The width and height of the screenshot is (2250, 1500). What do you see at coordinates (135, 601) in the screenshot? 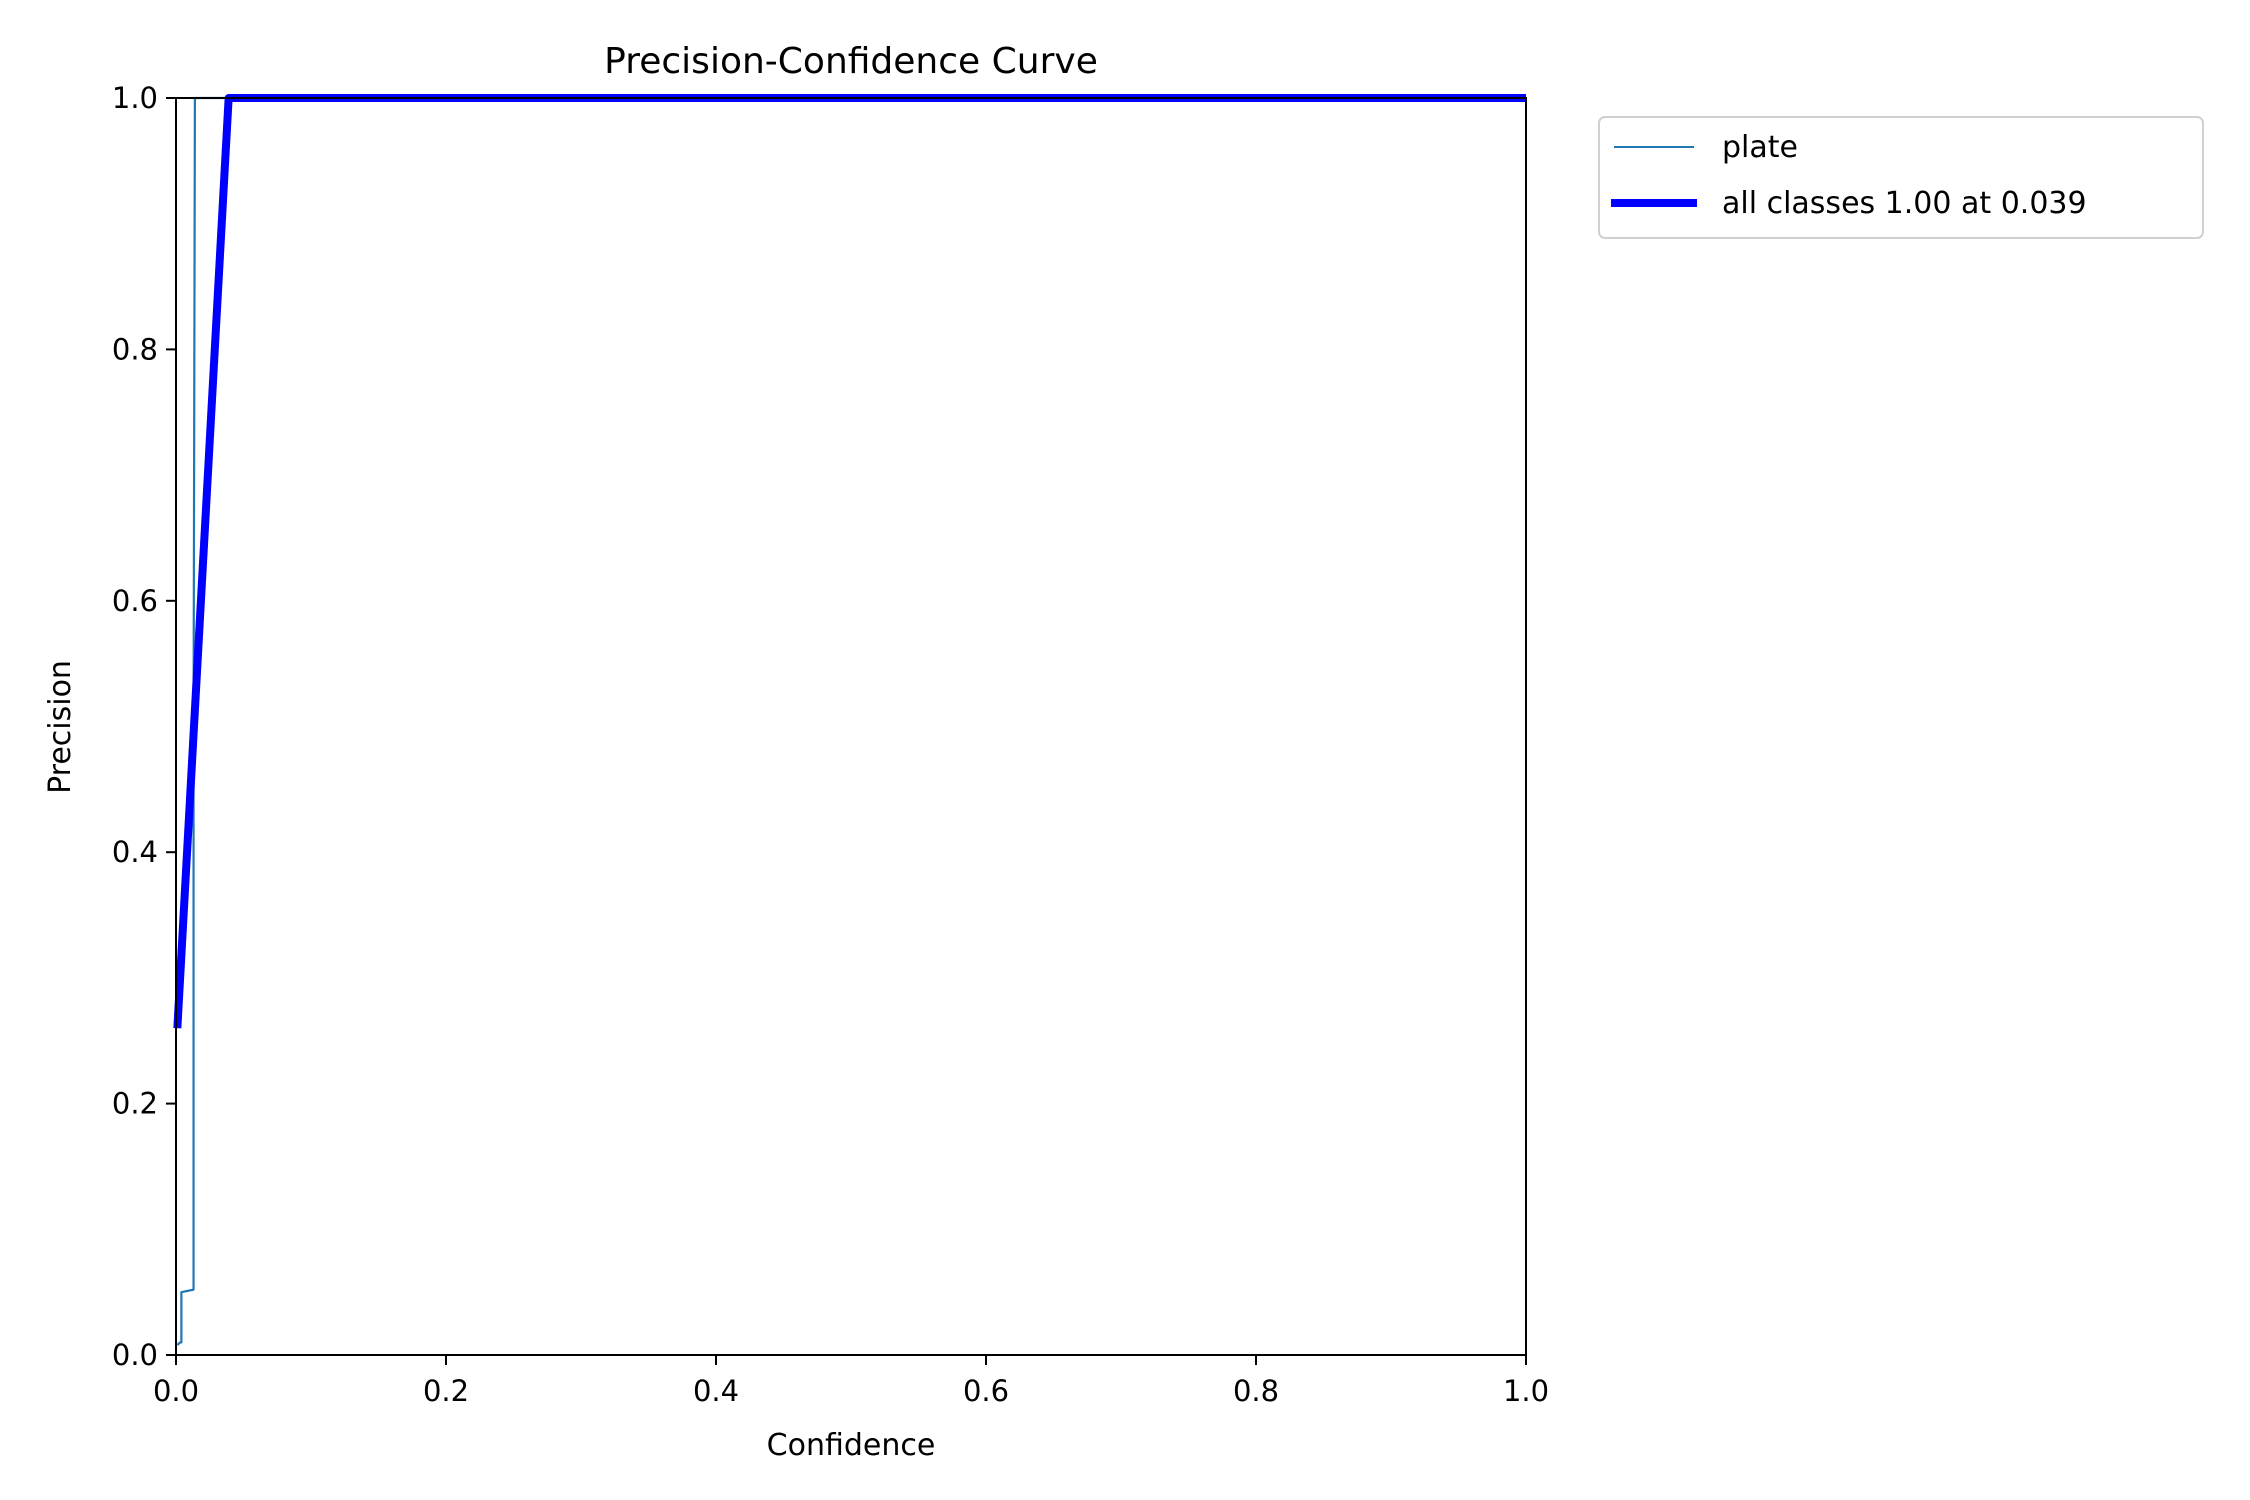
I see `y-tick-label: 0.6` at bounding box center [135, 601].